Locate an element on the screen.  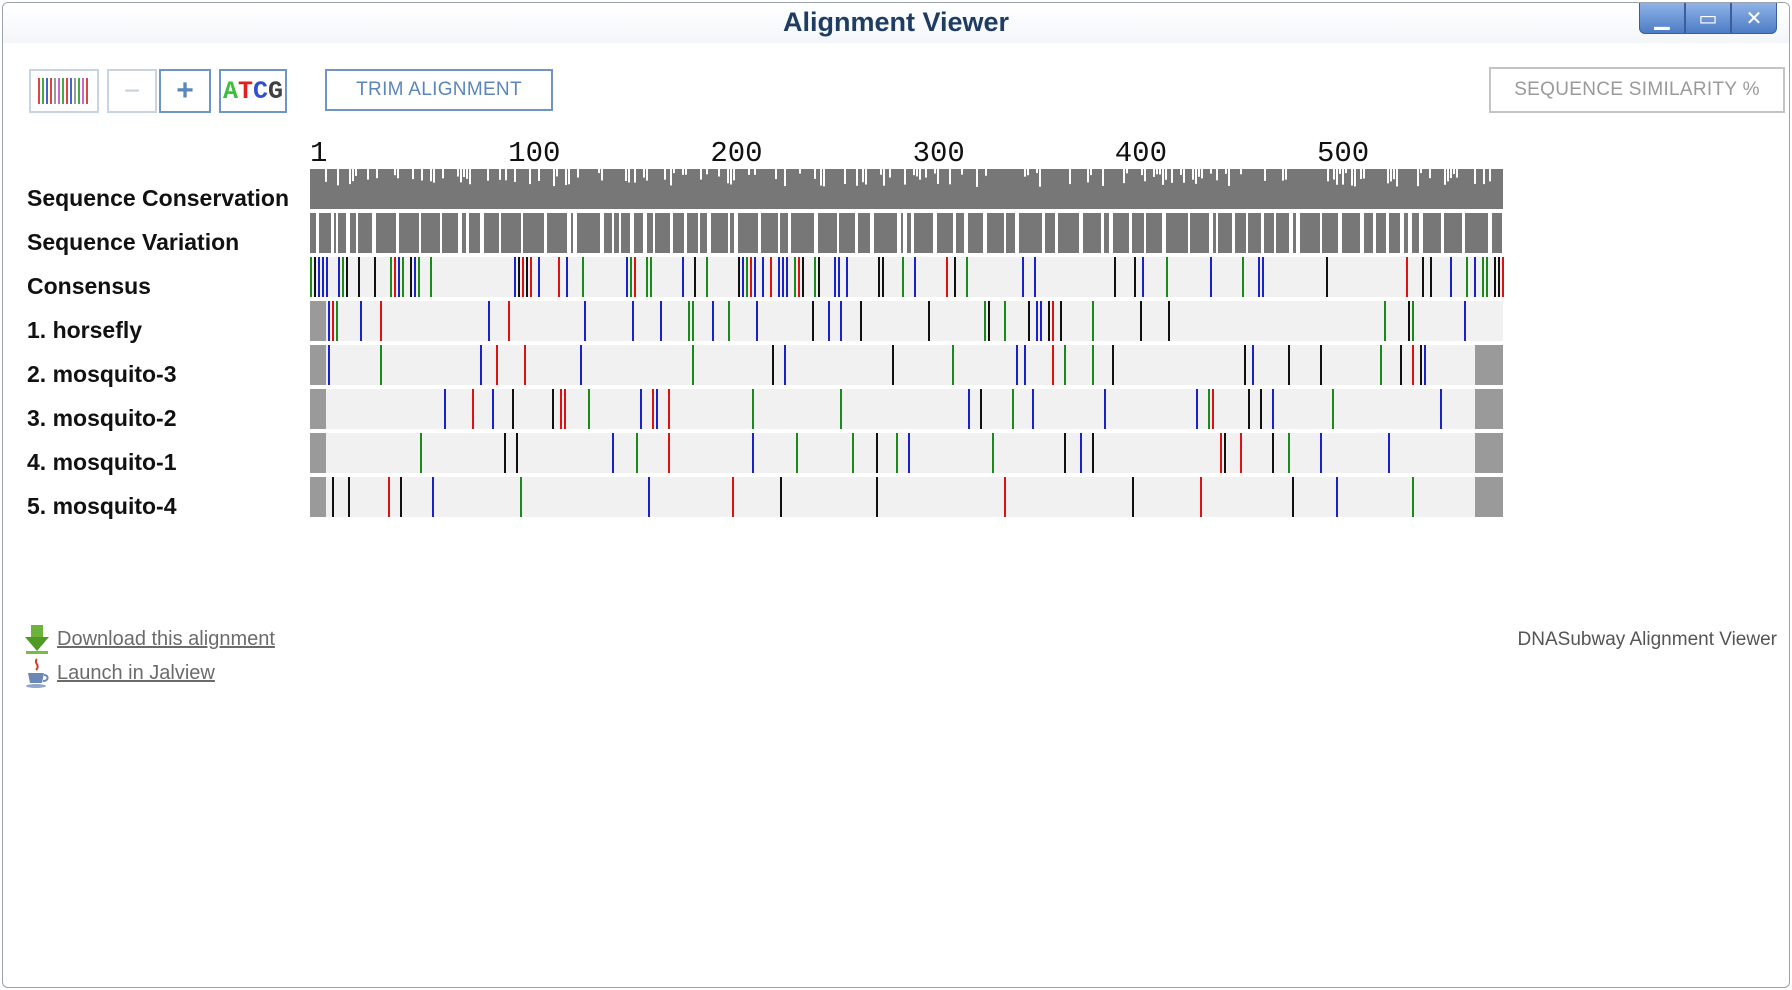
sequence-similarity-button: SEQUENCE SIMILARITY % is located at coordinates (1637, 90).